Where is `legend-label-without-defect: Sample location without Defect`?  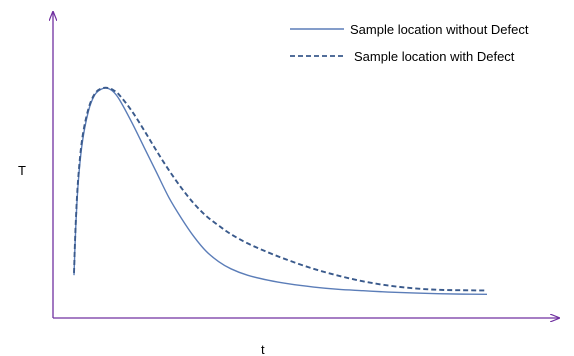
legend-label-without-defect: Sample location without Defect is located at coordinates (439, 29).